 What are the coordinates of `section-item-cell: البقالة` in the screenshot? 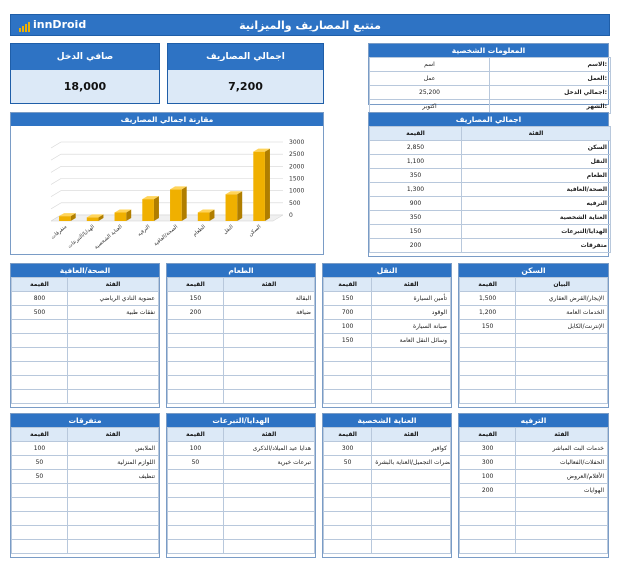 It's located at (269, 298).